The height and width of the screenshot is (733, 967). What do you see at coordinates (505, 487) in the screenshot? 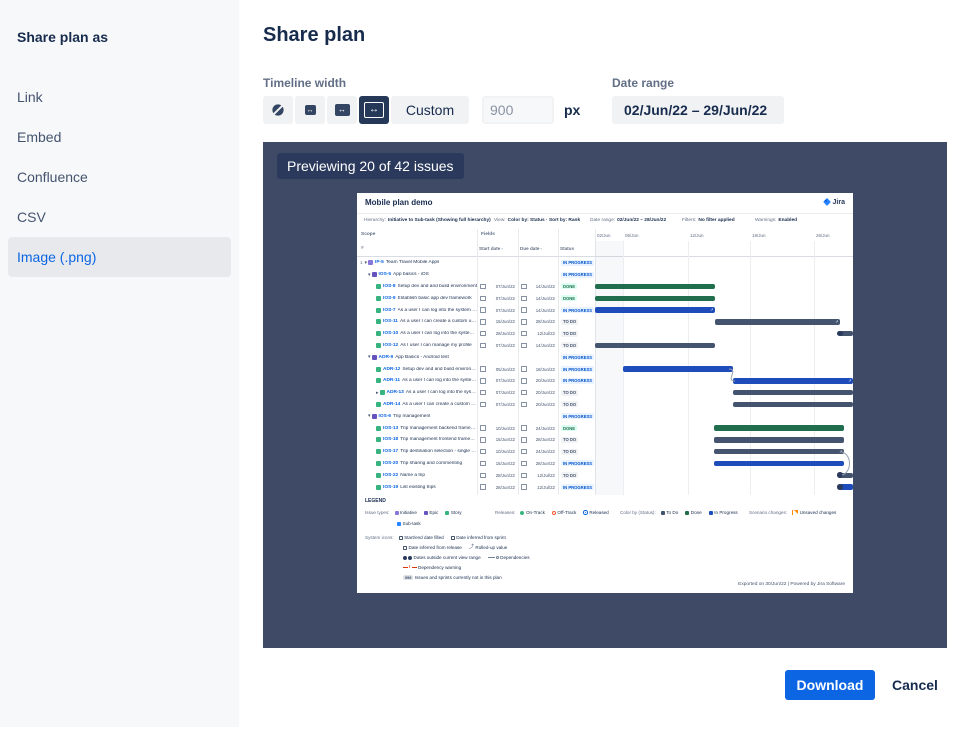
I see `start-date-value: 28/Jun/22` at bounding box center [505, 487].